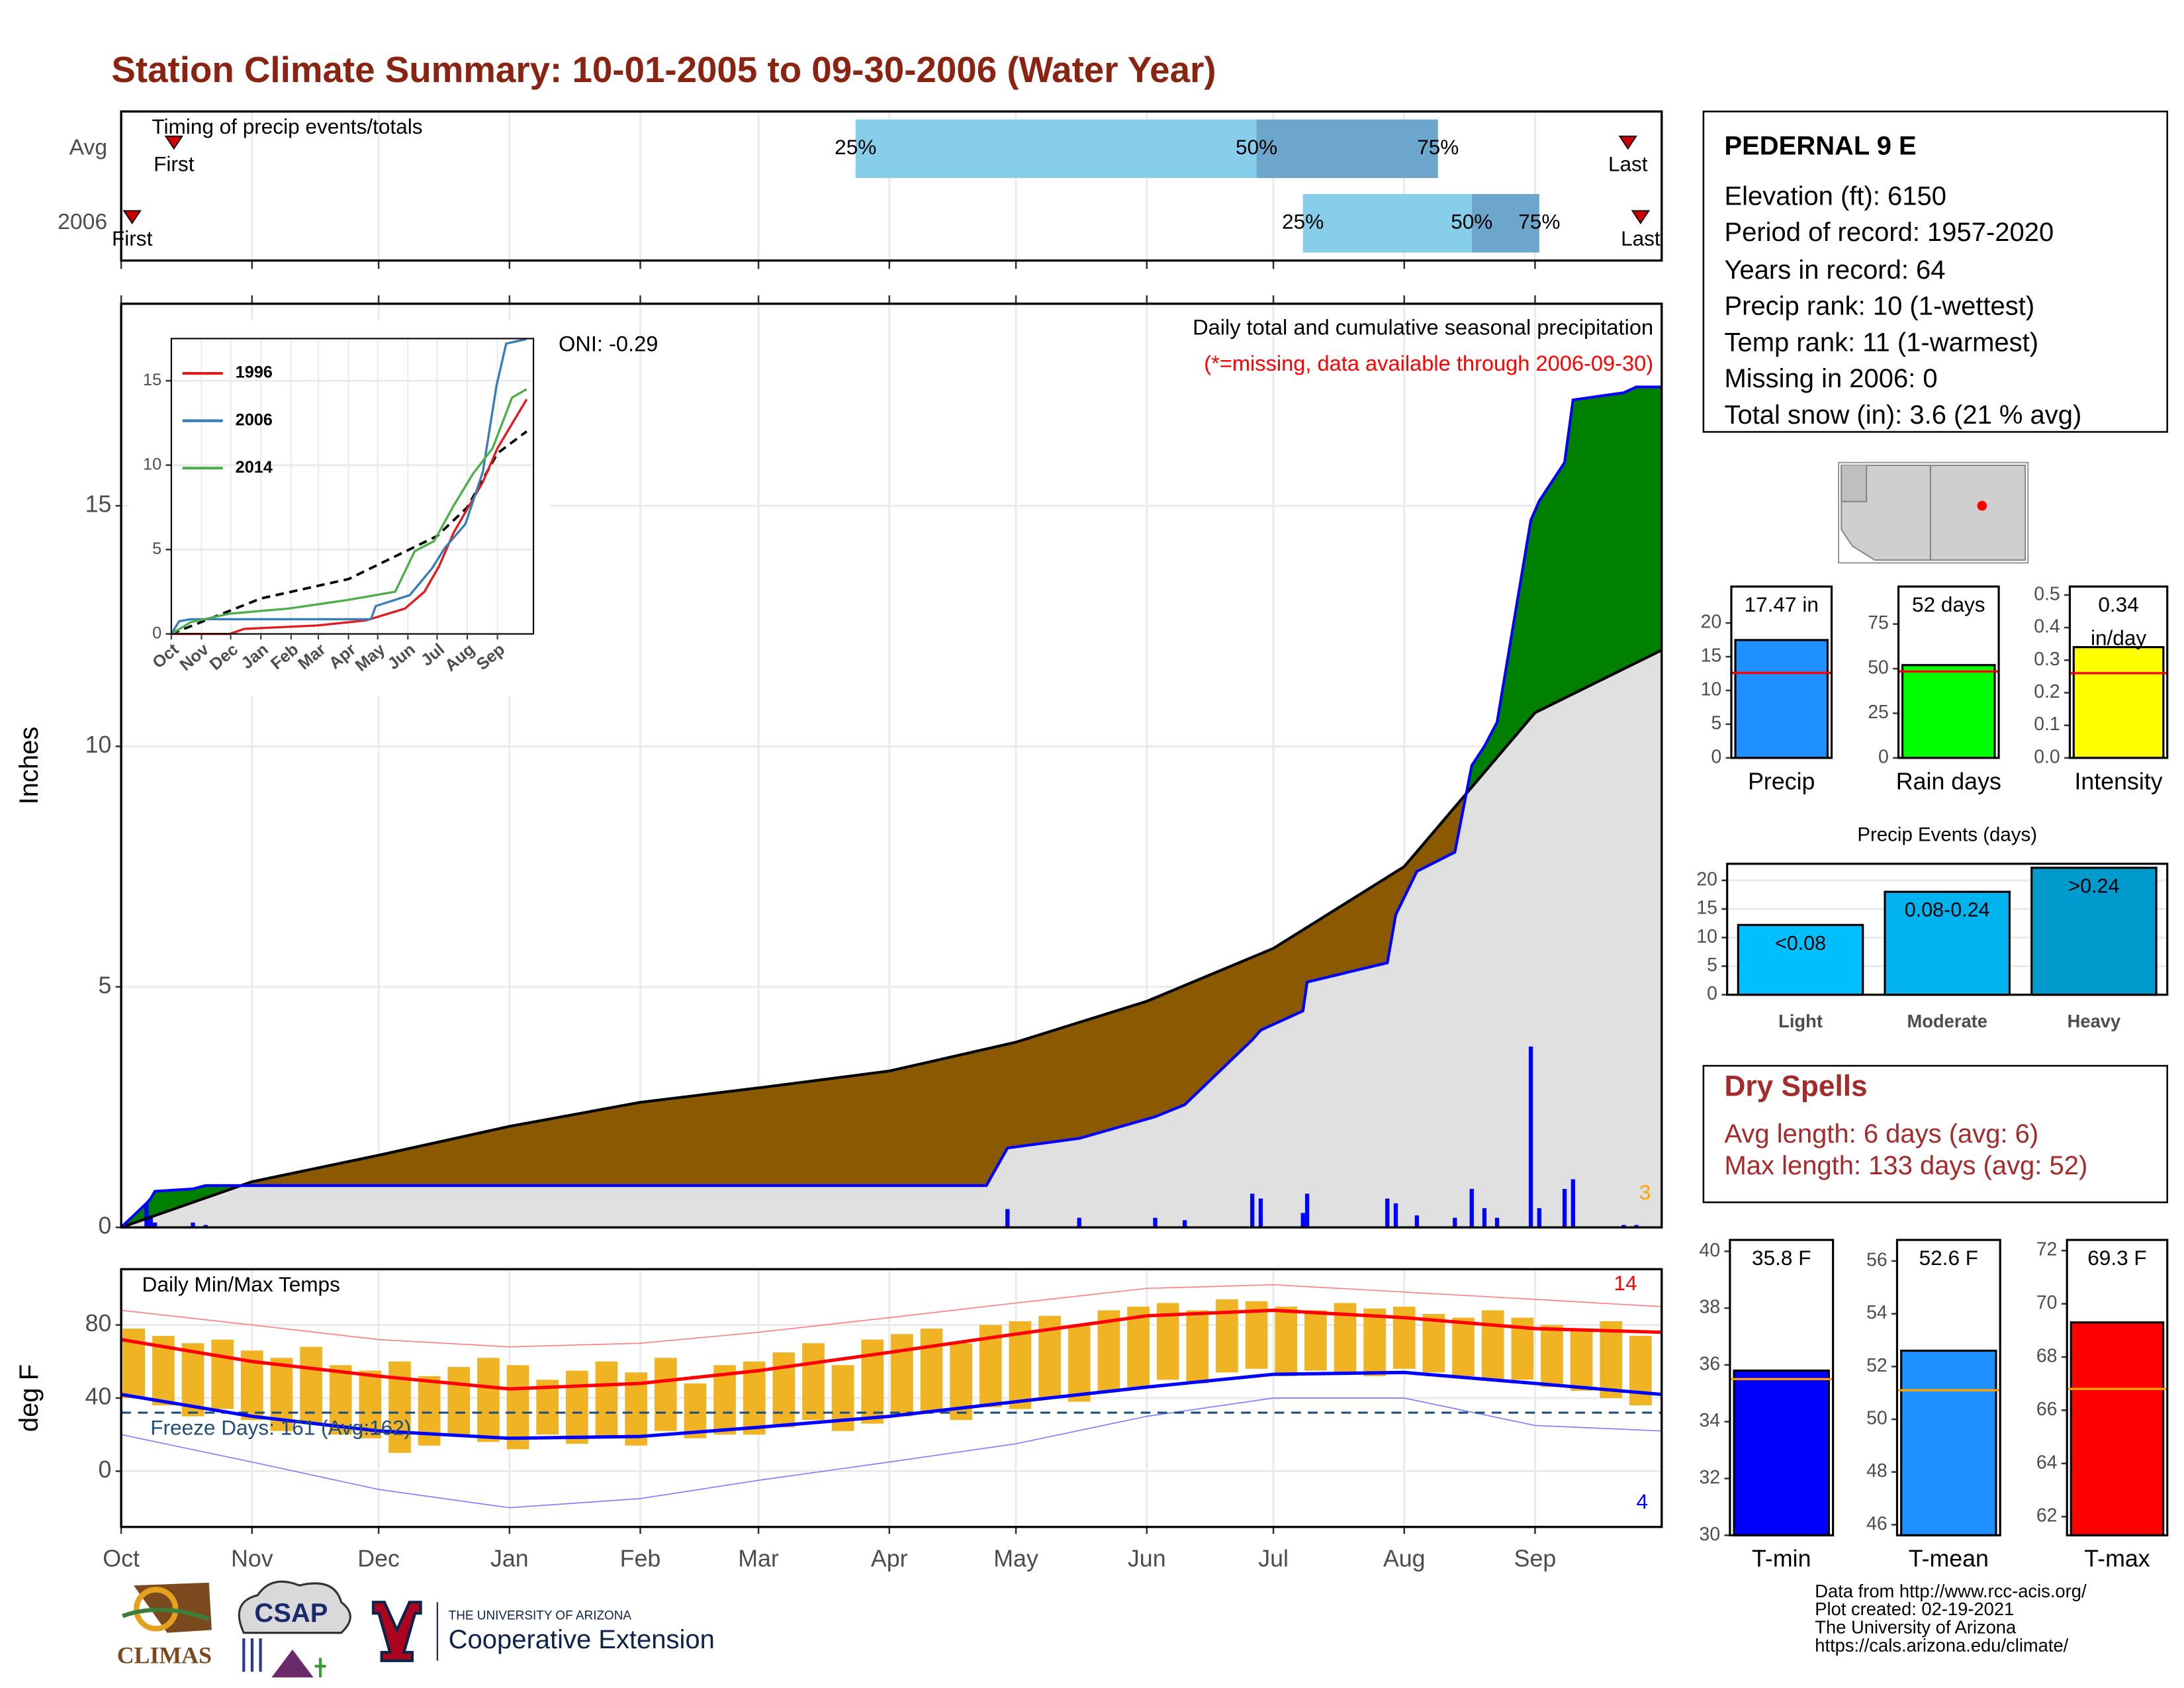  I want to click on bin-label: <0.08, so click(1800, 943).